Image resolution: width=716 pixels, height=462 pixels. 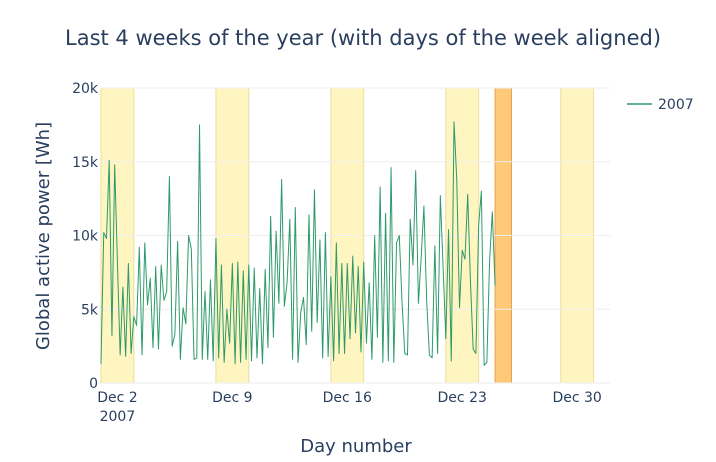 I want to click on x-tick-label: Dec 23, so click(x=462, y=398).